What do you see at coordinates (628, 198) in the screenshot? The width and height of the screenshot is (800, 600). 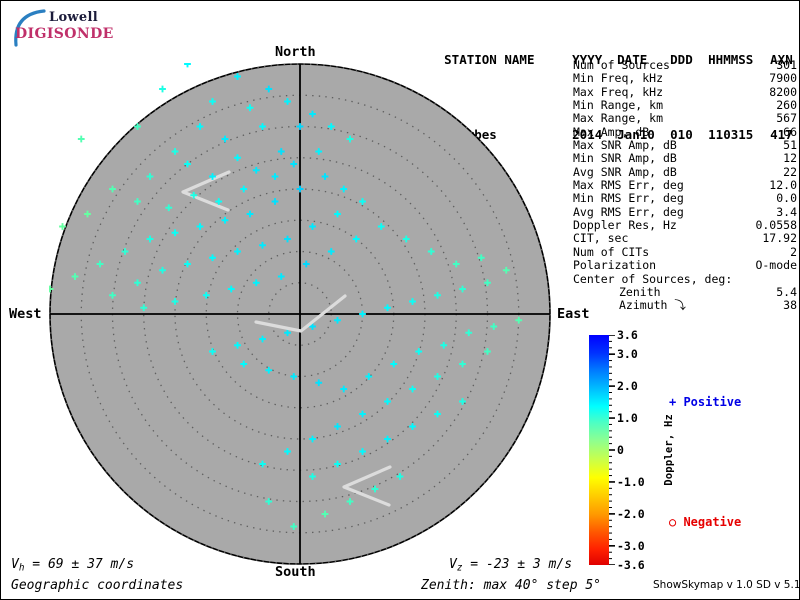 I see `stat-key: Min RMS Err, deg` at bounding box center [628, 198].